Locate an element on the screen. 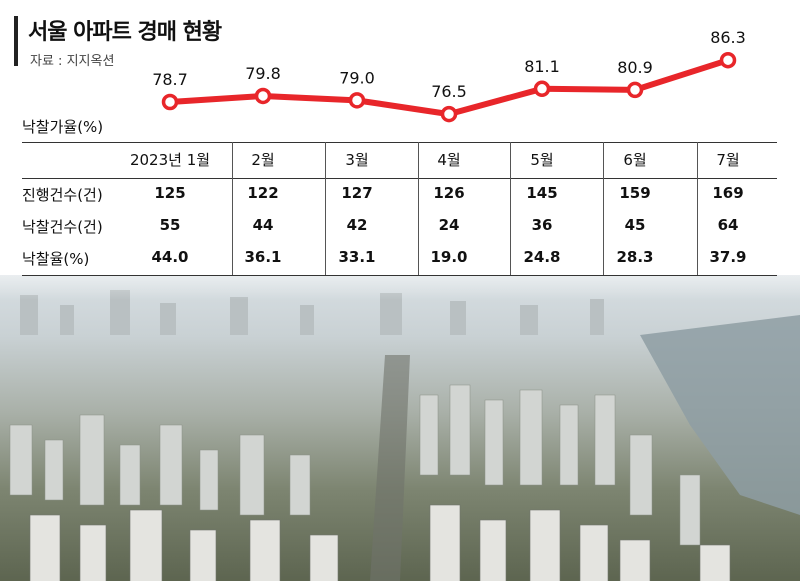  table-cell: 37.9 is located at coordinates (728, 257).